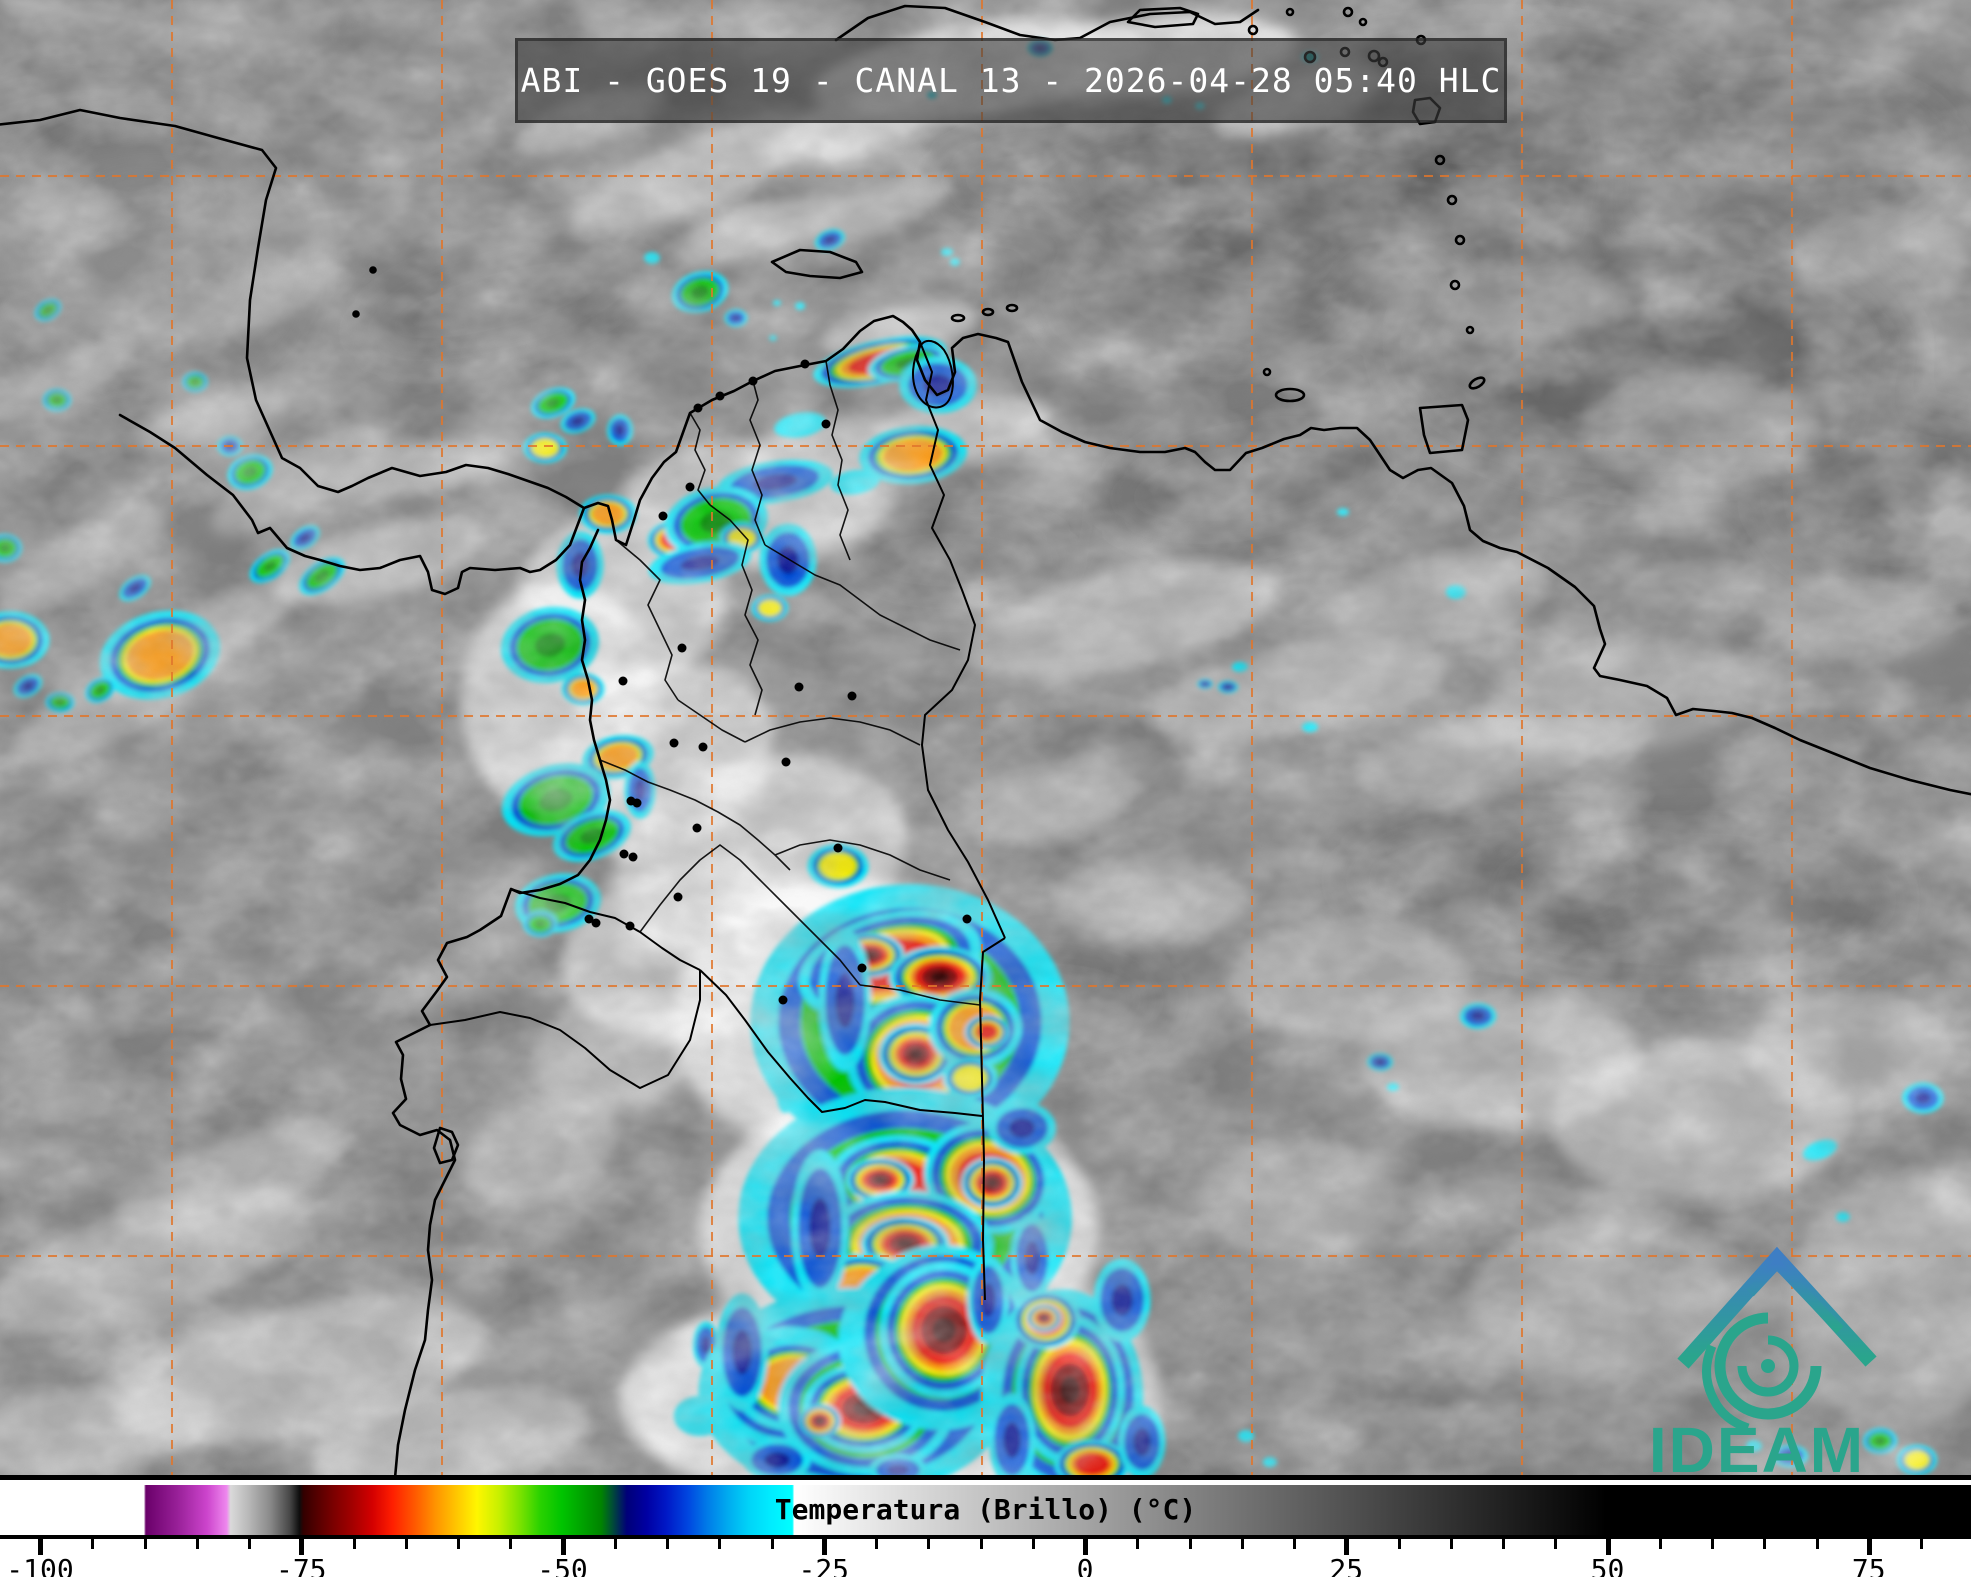 This screenshot has height=1577, width=1971. Describe the element at coordinates (301, 1565) in the screenshot. I see `tick-label: -75` at that location.